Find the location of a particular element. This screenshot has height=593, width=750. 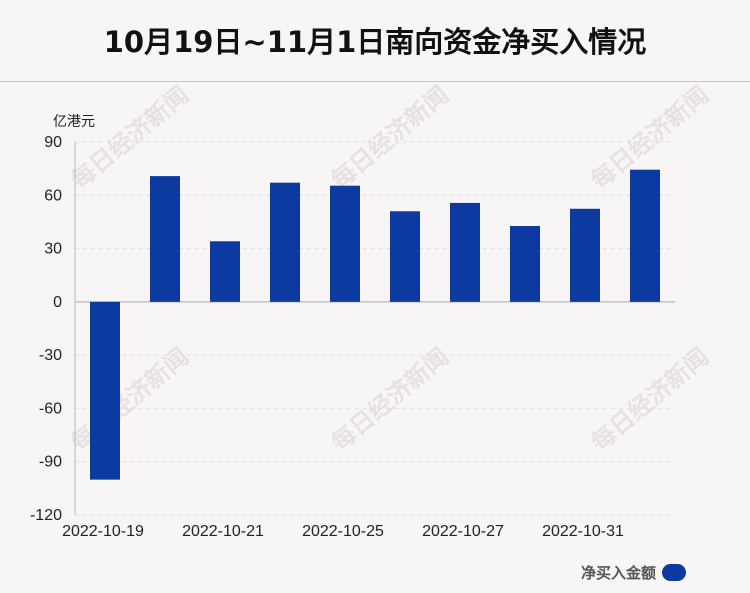

y-tick-label: 0 is located at coordinates (57, 302).